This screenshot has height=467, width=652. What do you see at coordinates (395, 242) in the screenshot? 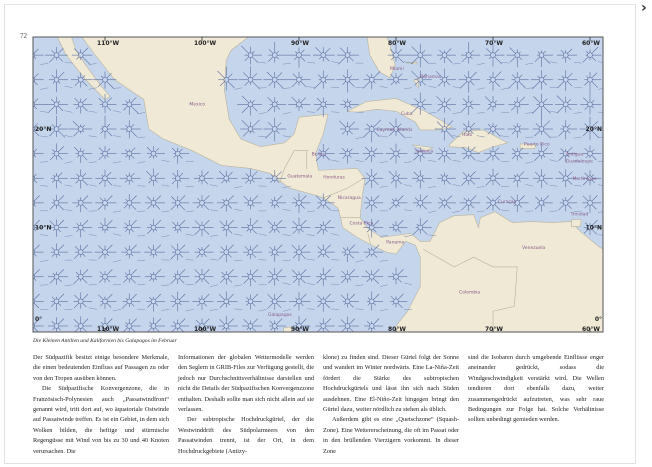
I see `place-label: Panama` at bounding box center [395, 242].